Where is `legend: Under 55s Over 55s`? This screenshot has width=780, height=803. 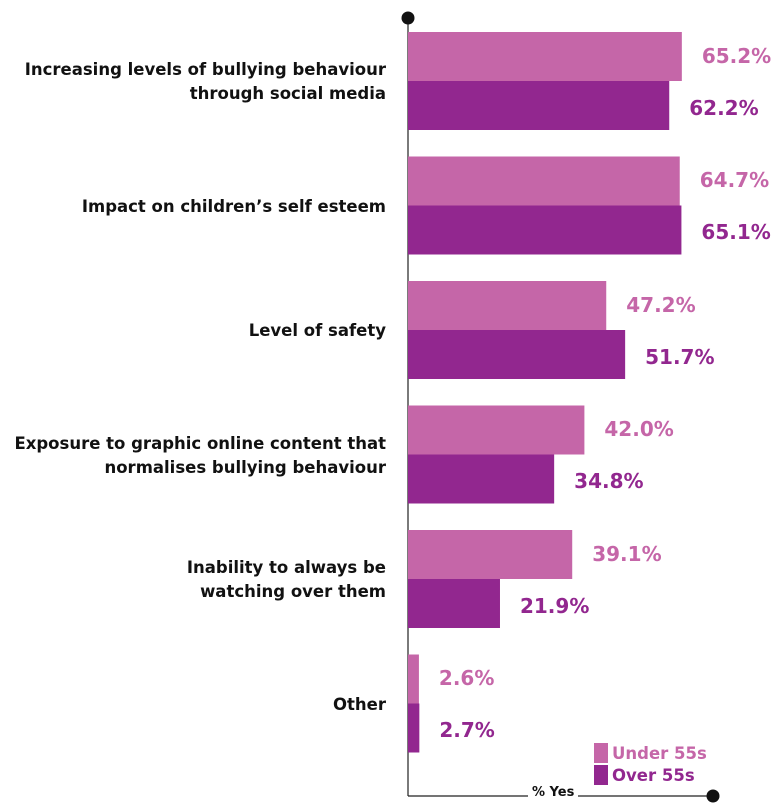 legend: Under 55s Over 55s is located at coordinates (650, 764).